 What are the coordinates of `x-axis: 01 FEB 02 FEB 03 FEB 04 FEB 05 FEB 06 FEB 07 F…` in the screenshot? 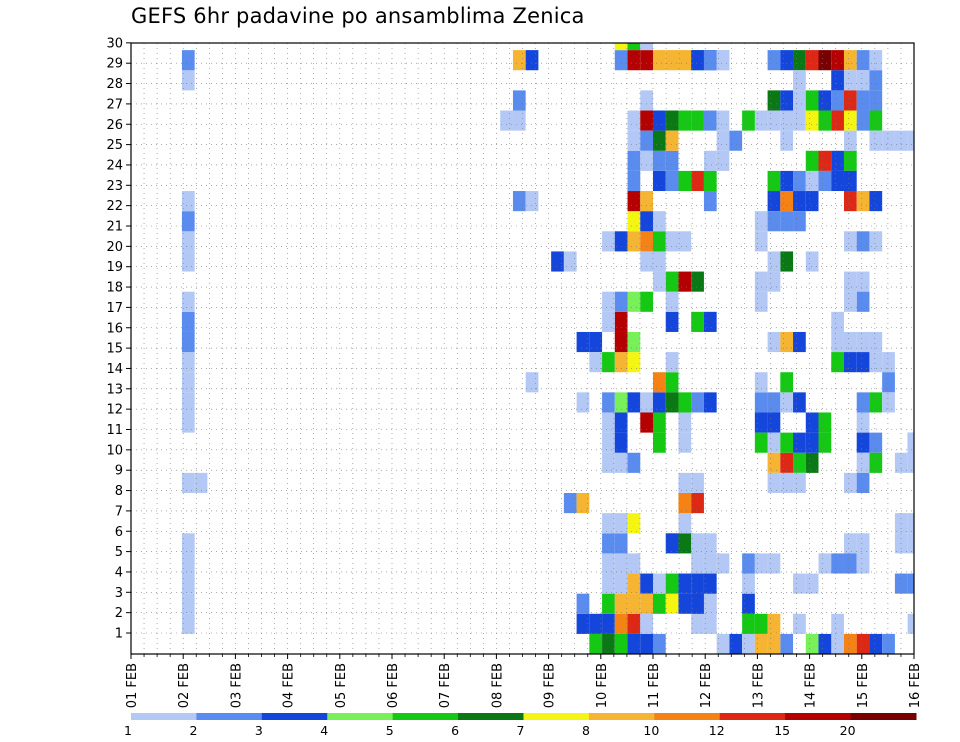 It's located at (524, 681).